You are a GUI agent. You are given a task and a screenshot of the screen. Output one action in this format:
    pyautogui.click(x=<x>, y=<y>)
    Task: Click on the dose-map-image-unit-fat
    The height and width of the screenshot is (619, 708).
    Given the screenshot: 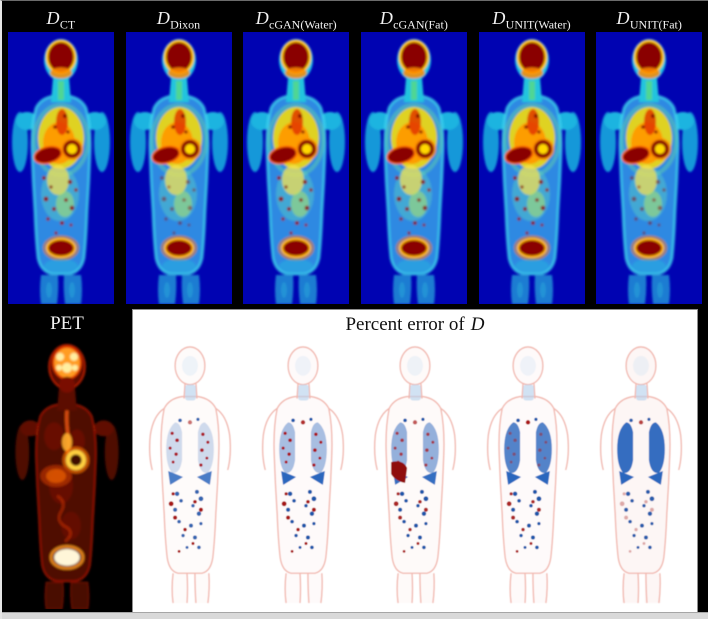 What is the action you would take?
    pyautogui.click(x=649, y=168)
    